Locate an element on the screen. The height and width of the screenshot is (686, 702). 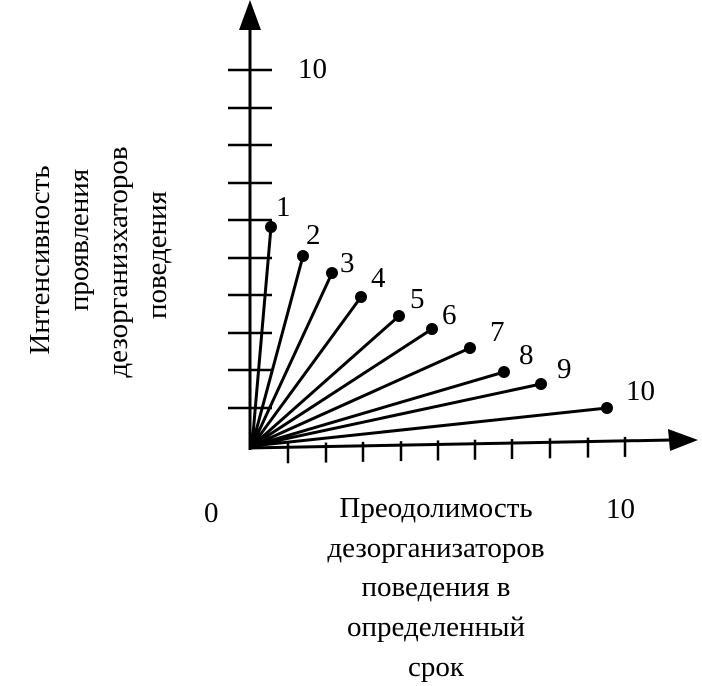
ray-label-9: 9 is located at coordinates (564, 369).